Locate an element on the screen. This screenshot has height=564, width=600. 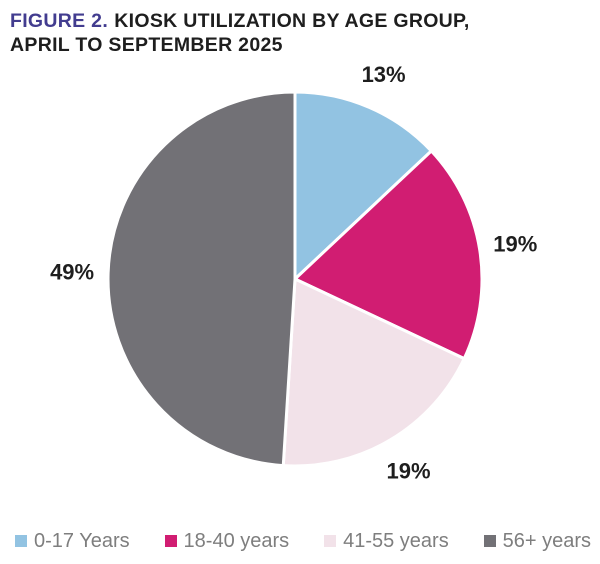
pie-slice-0-17-years is located at coordinates (363, 185).